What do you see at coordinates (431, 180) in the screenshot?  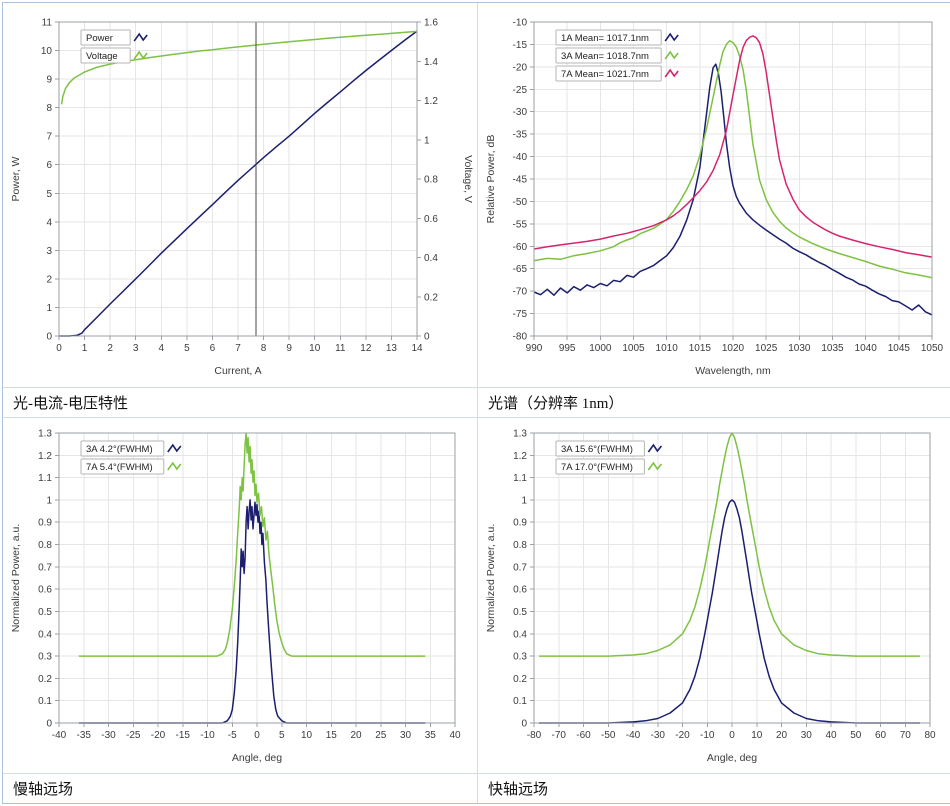 I see `y2-tick-label: 0.8` at bounding box center [431, 180].